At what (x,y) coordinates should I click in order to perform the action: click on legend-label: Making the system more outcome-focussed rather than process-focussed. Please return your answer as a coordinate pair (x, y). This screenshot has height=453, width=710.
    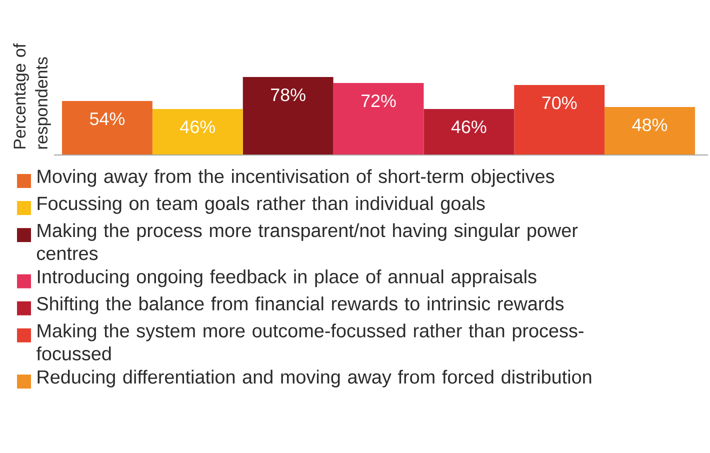
    Looking at the image, I should click on (310, 342).